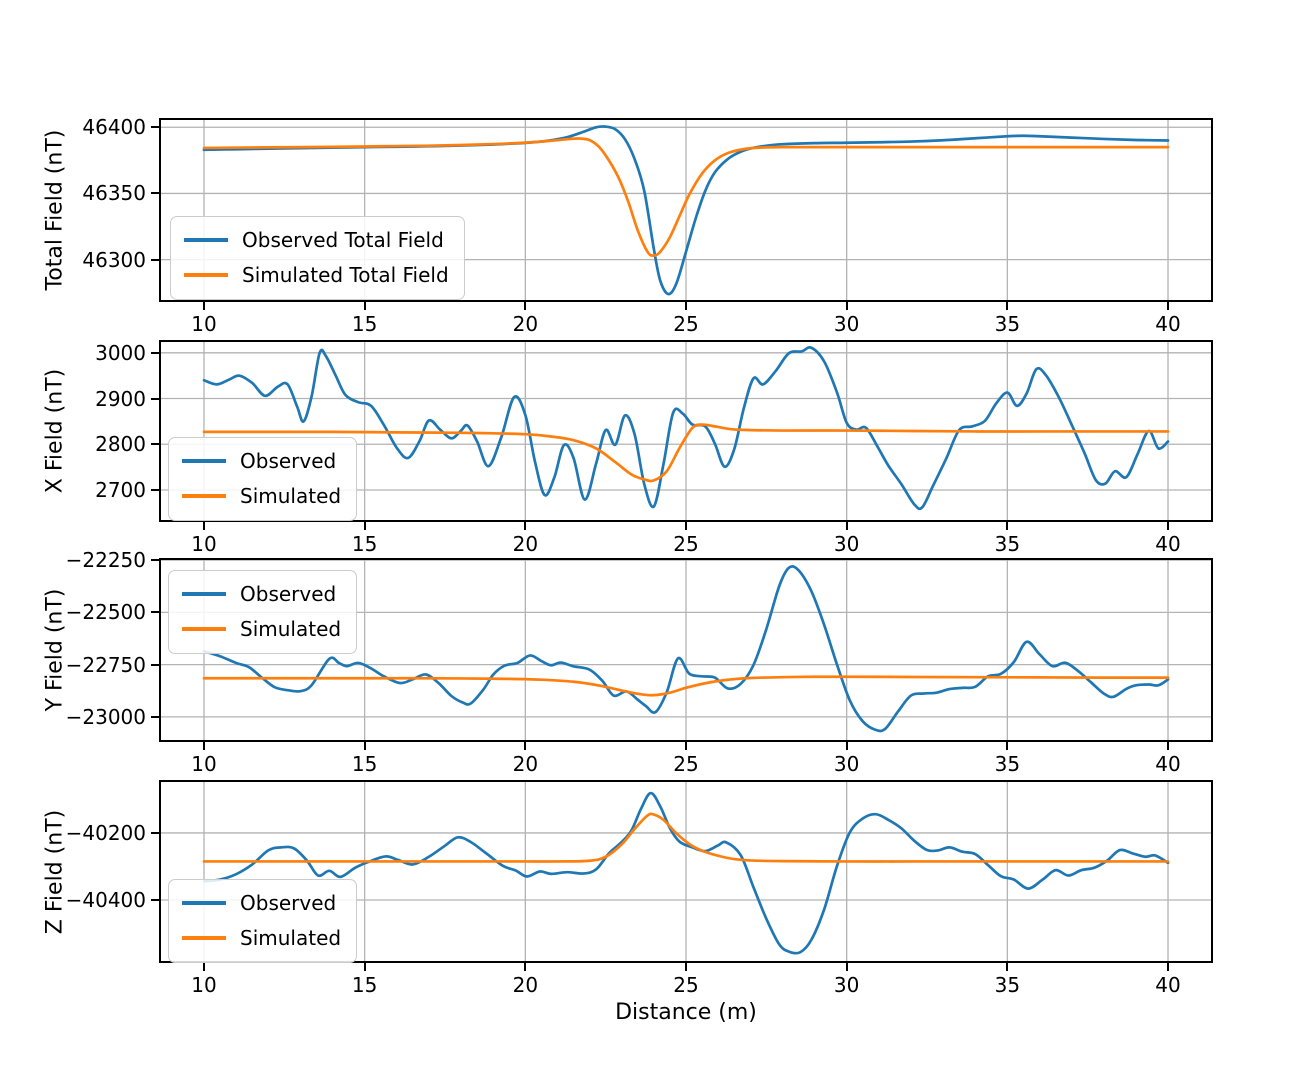  What do you see at coordinates (686, 1012) in the screenshot?
I see `x-axis-label: Distance (m)` at bounding box center [686, 1012].